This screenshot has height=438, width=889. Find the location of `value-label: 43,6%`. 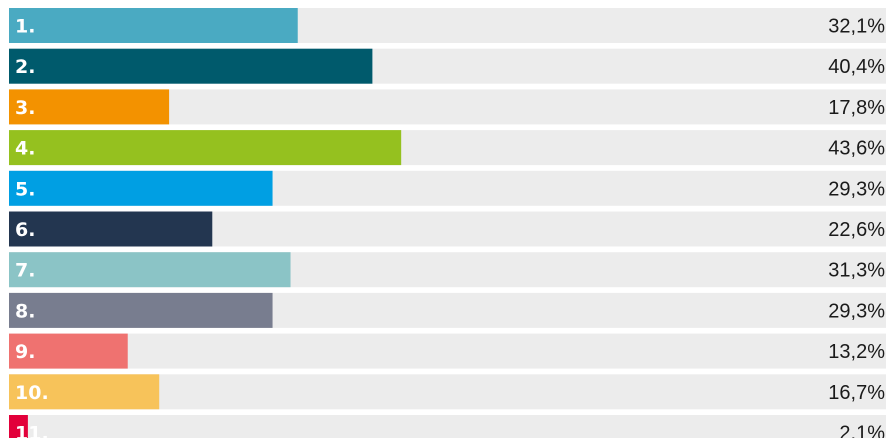

value-label: 43,6% is located at coordinates (856, 149).